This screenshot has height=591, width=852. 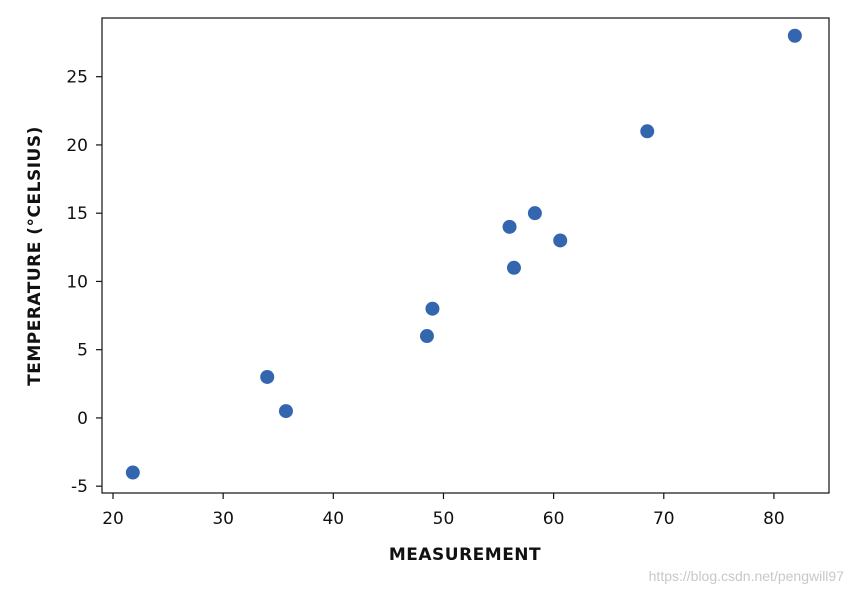 What do you see at coordinates (746, 576) in the screenshot?
I see `watermark-text: https://blog.csdn.net/pengwill97` at bounding box center [746, 576].